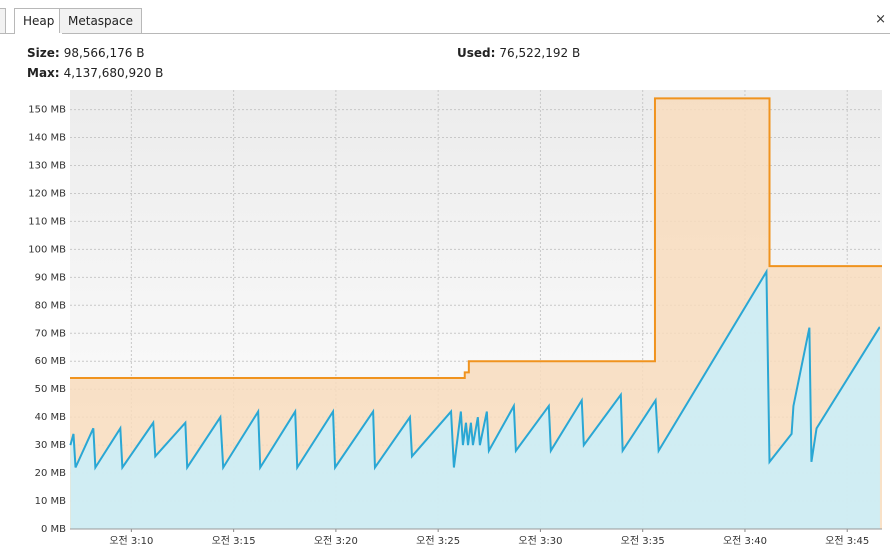 The height and width of the screenshot is (555, 890). What do you see at coordinates (53, 529) in the screenshot?
I see `y-tick-label: 0 MB` at bounding box center [53, 529].